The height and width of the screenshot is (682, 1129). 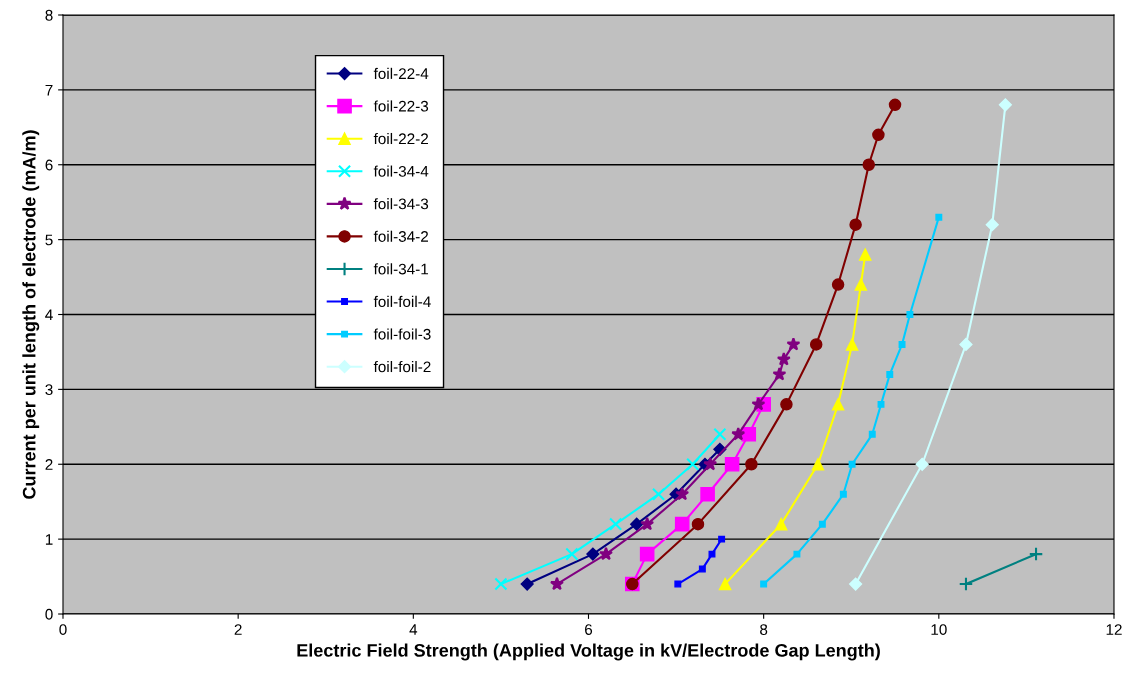 I want to click on y-tick-label: 2, so click(x=49, y=464).